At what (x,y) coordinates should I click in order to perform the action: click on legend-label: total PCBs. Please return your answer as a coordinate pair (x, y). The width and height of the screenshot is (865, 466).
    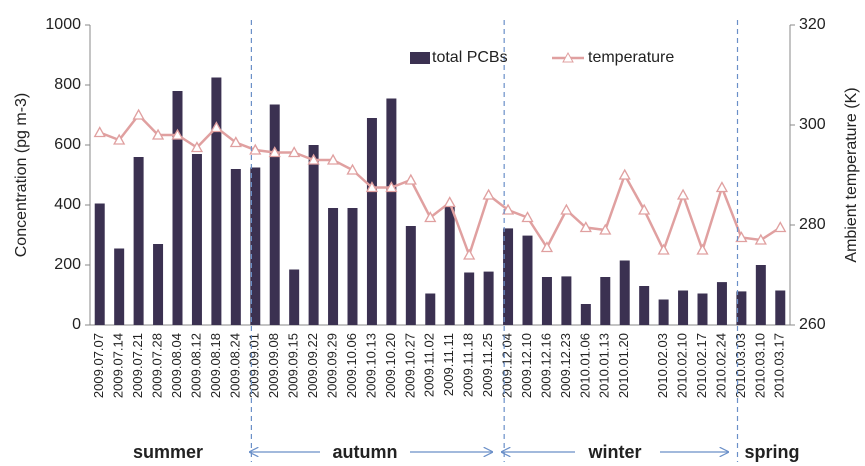
    Looking at the image, I should click on (470, 57).